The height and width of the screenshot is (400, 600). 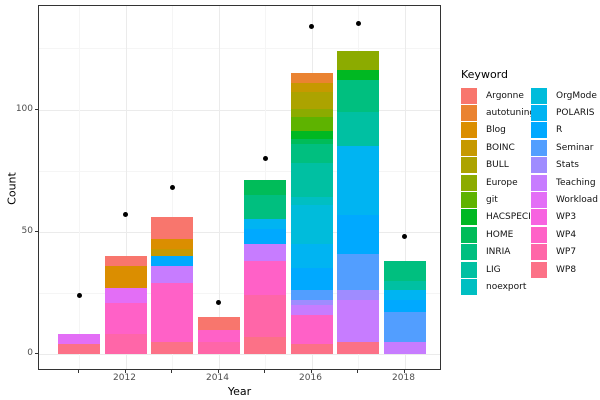 I want to click on bar-2013-segment-Argonne, so click(x=172, y=228).